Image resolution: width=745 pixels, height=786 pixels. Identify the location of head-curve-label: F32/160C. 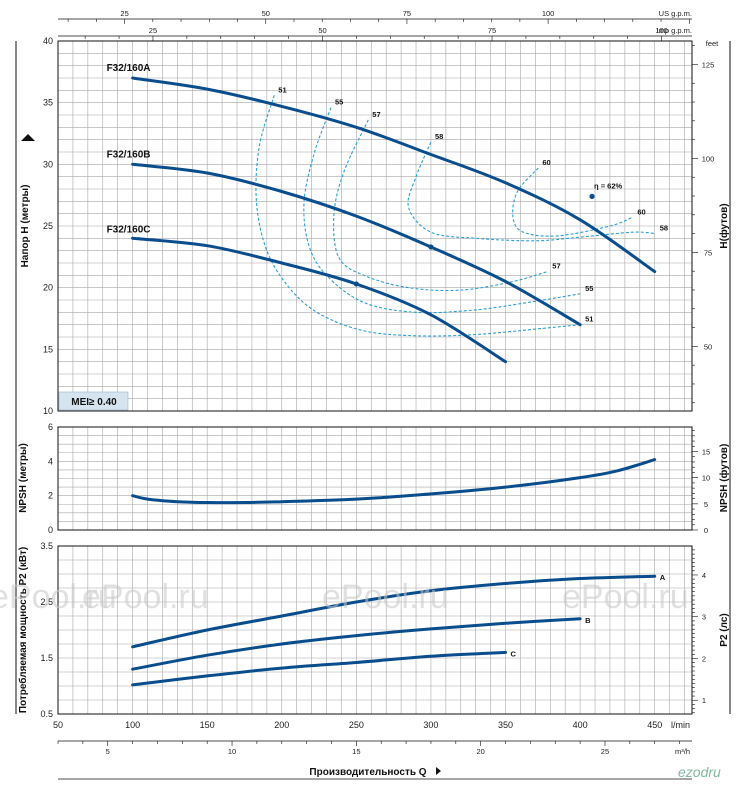
(129, 229).